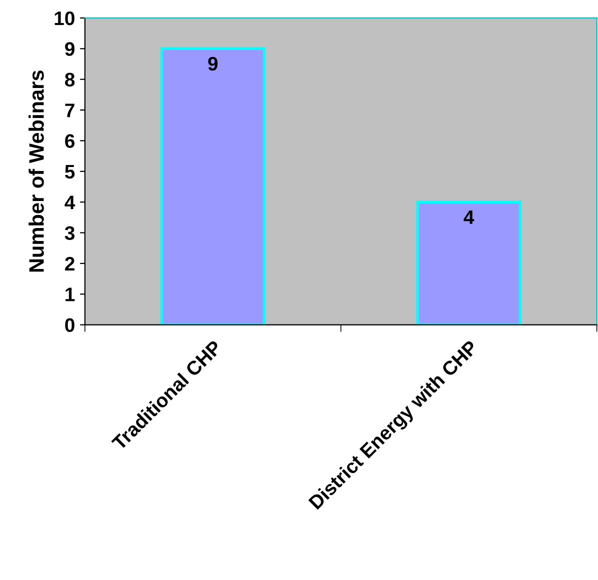 The height and width of the screenshot is (580, 598). What do you see at coordinates (69, 141) in the screenshot?
I see `y-tick-label: 6` at bounding box center [69, 141].